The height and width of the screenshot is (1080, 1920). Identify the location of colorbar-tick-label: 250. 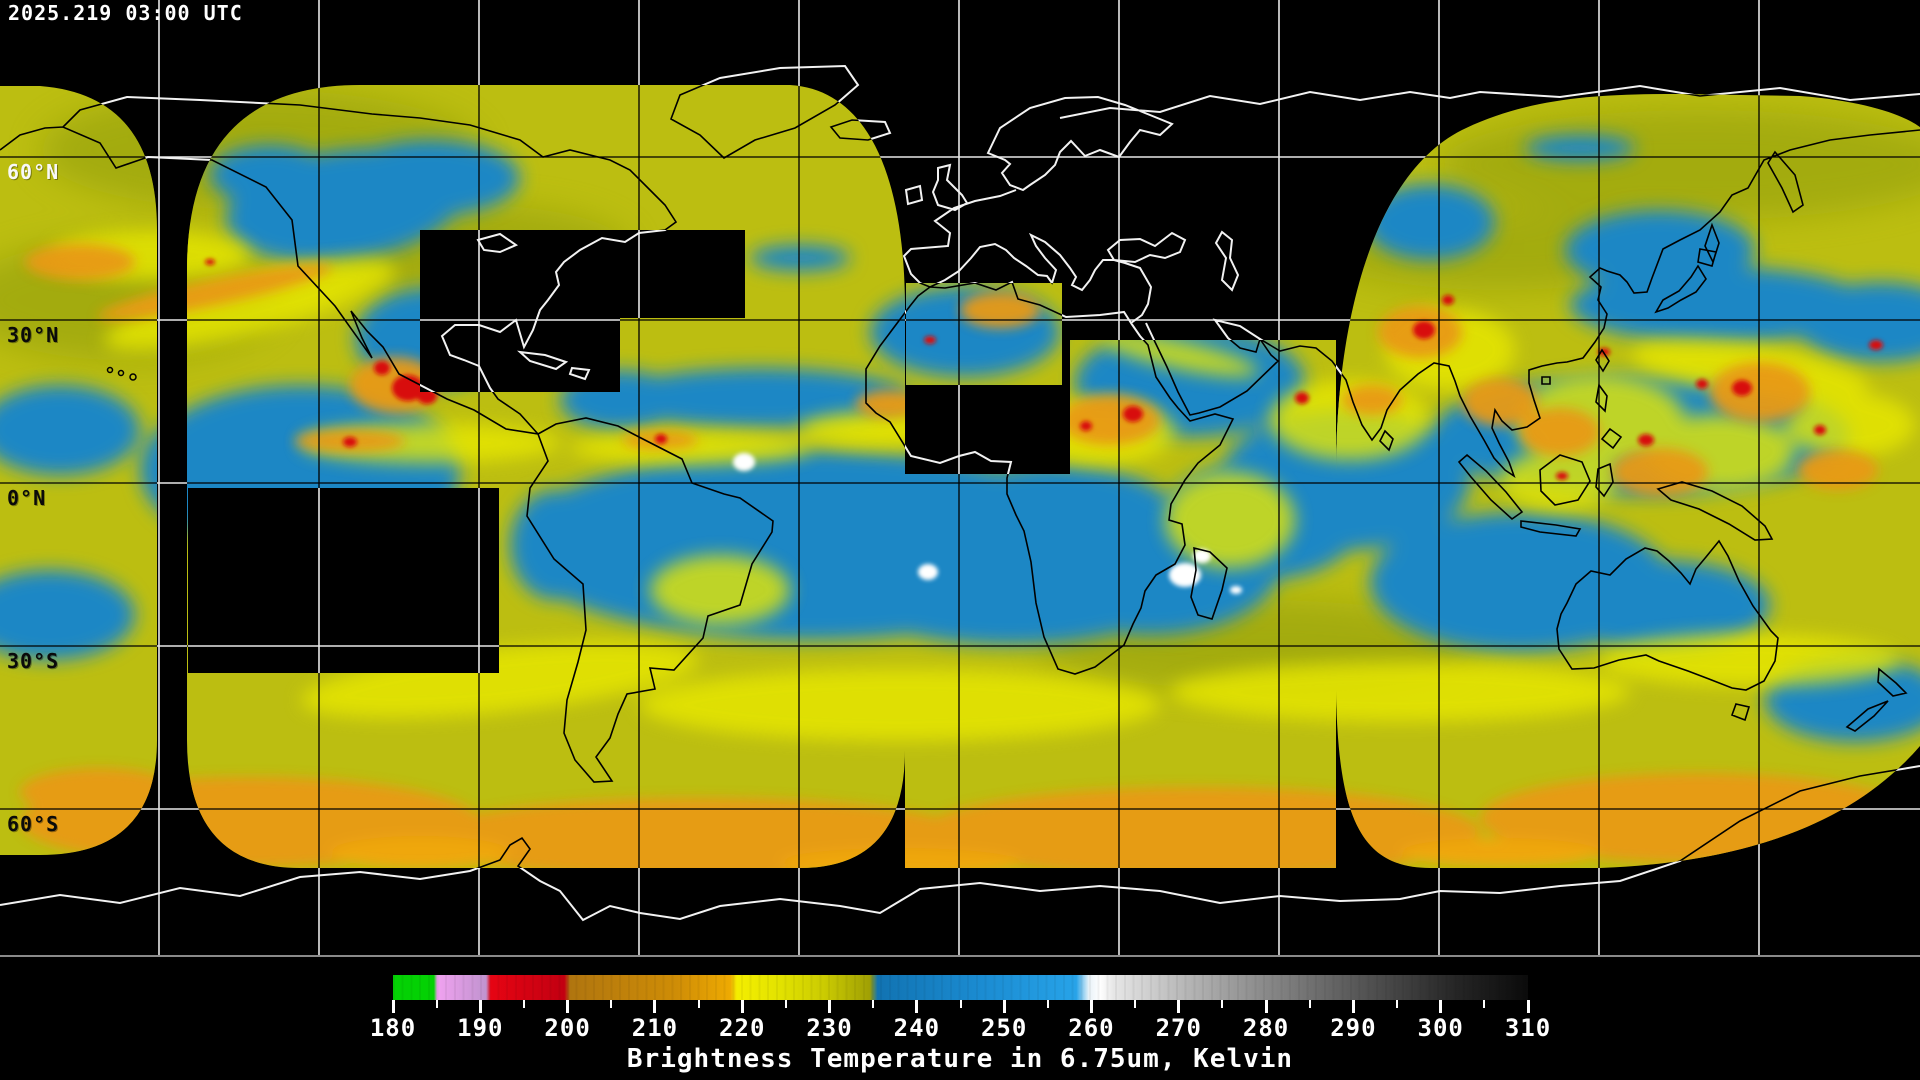
(1004, 1028).